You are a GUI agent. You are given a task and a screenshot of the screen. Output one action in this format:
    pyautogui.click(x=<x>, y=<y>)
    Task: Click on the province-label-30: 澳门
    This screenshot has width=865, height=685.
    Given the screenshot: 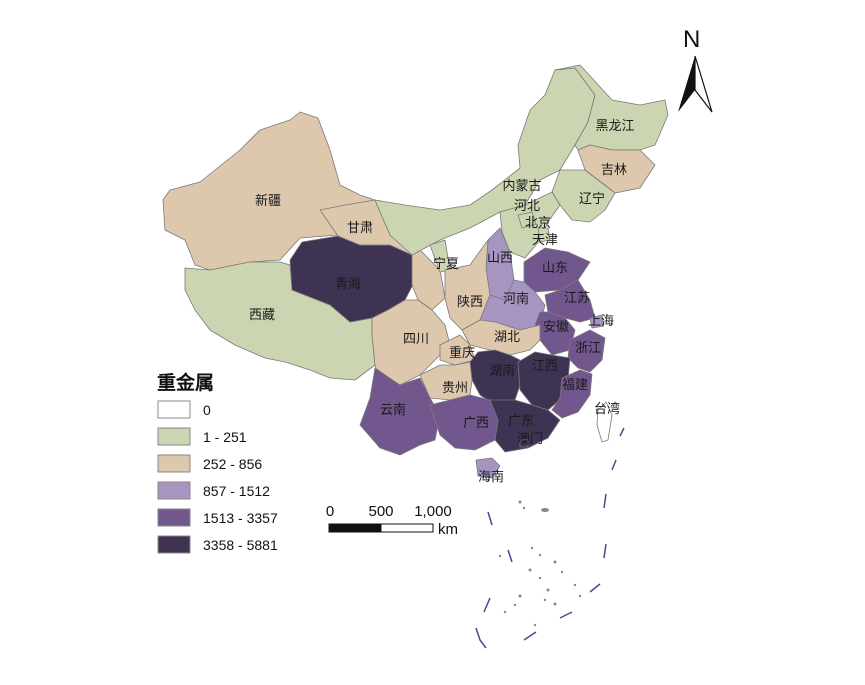 What is the action you would take?
    pyautogui.click(x=530, y=439)
    